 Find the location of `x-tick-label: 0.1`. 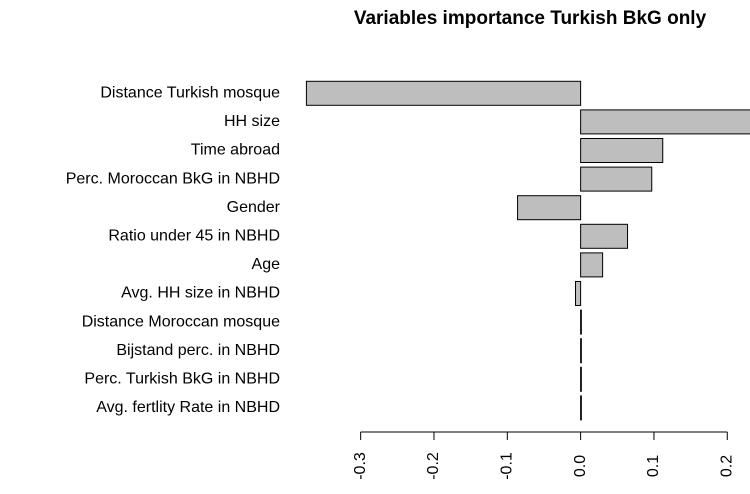

x-tick-label: 0.1 is located at coordinates (653, 466).